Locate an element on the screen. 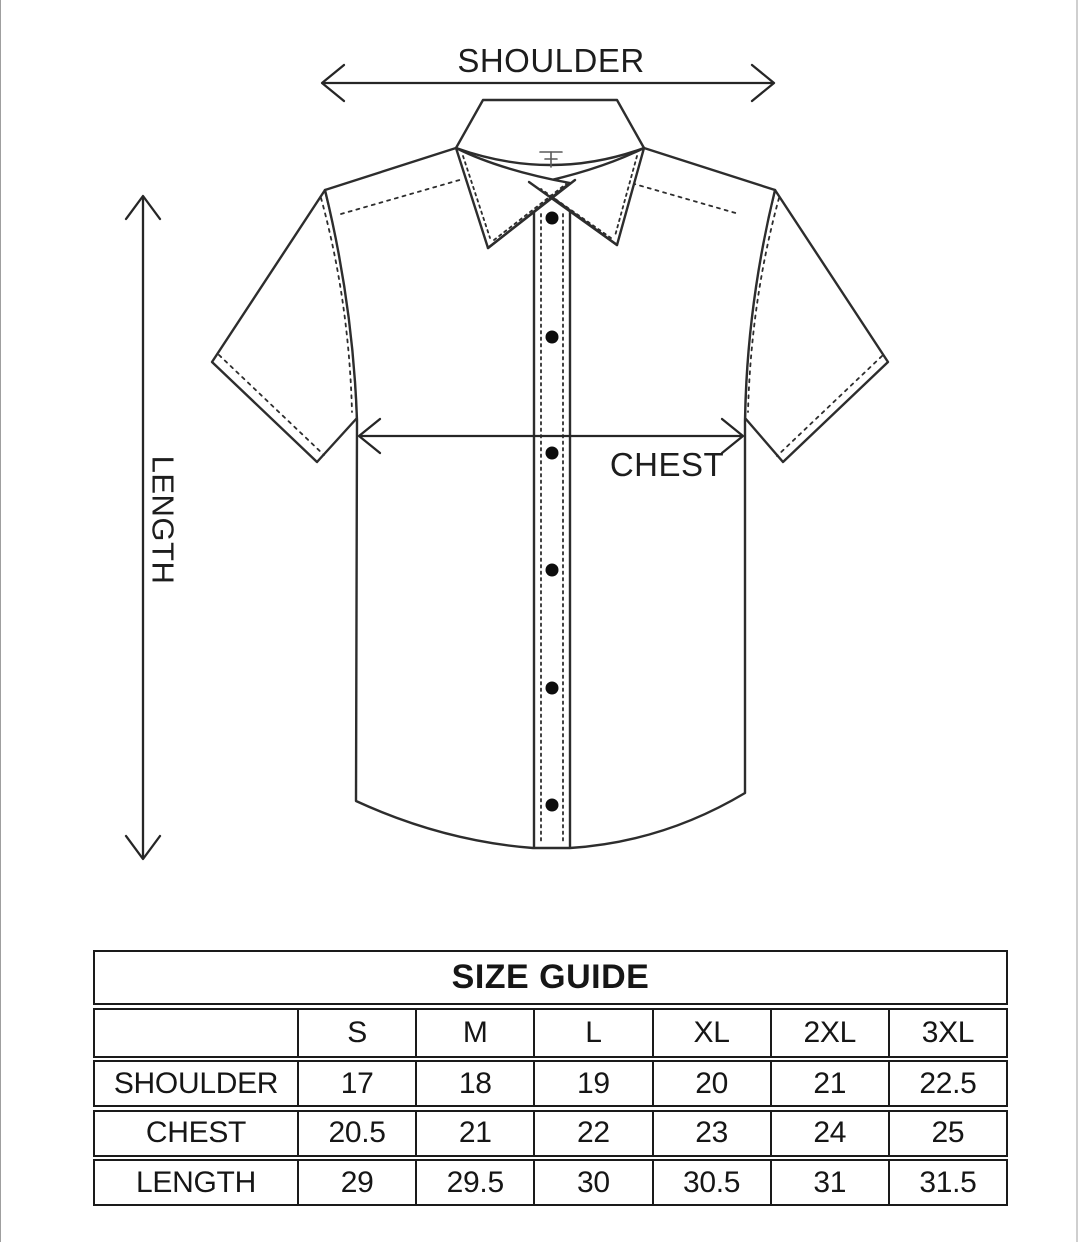  collar-cross-line-right is located at coordinates (573, 213).